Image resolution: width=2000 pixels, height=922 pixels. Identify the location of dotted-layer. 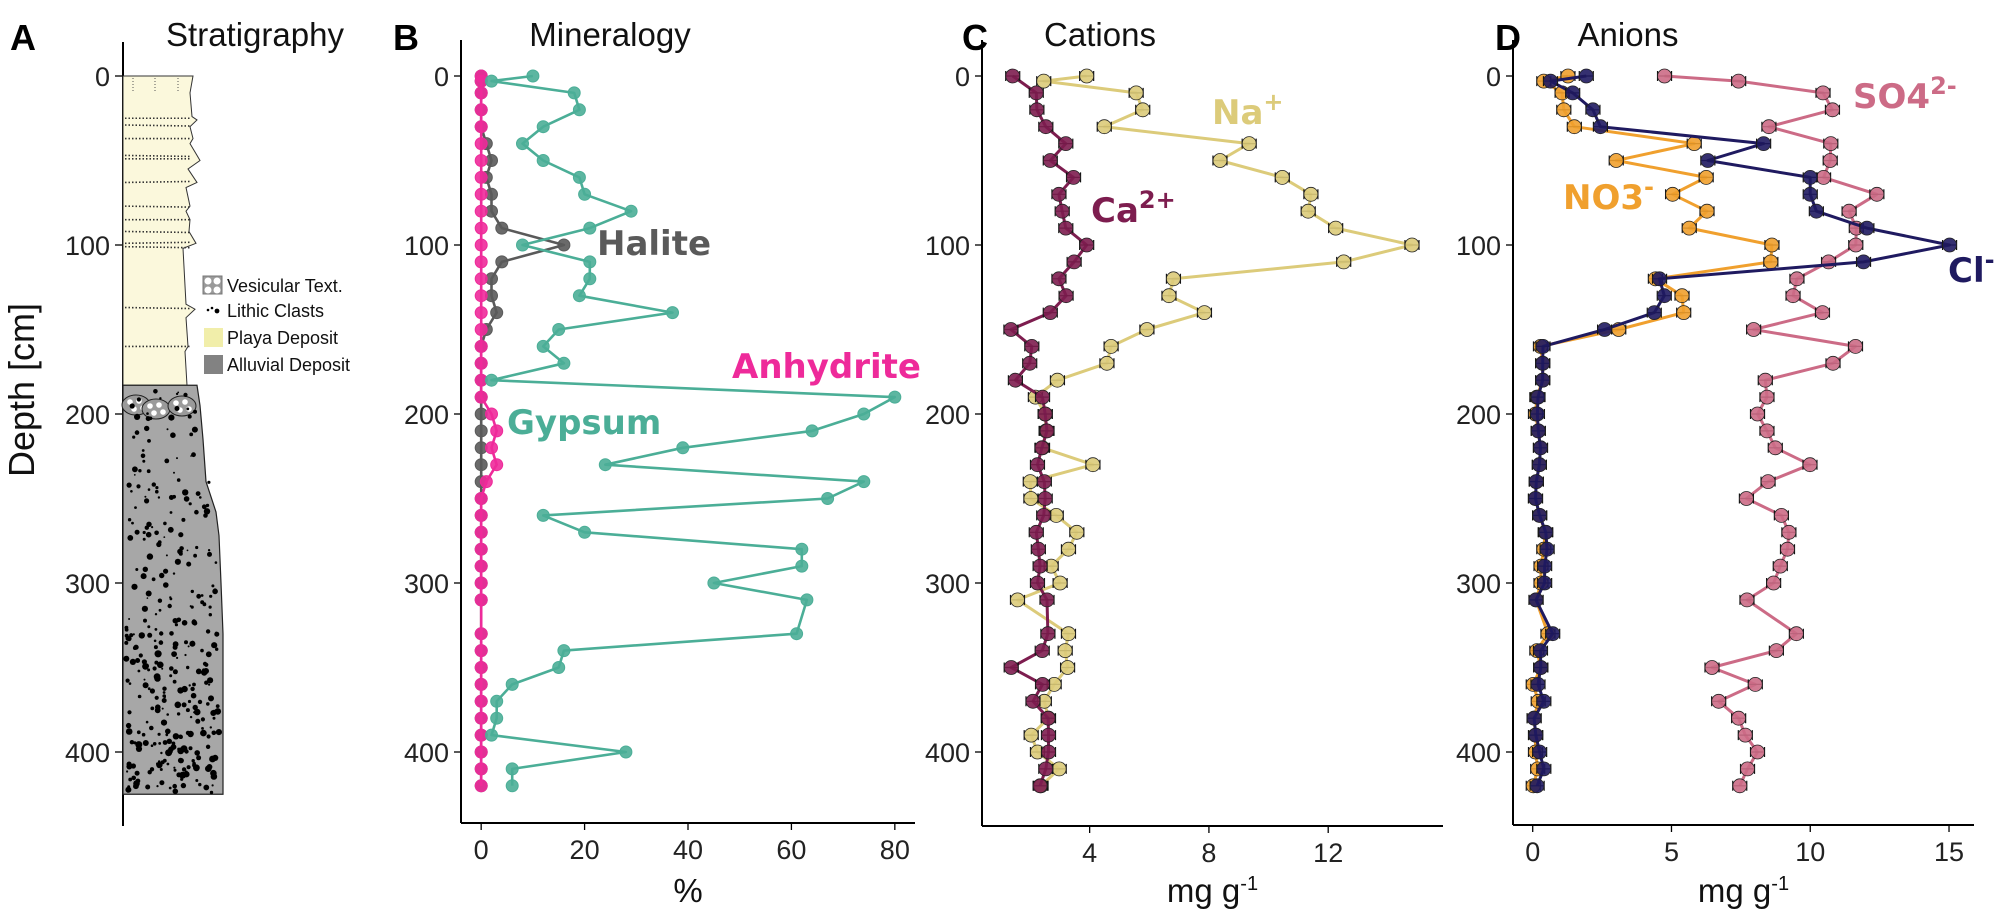
(157, 243).